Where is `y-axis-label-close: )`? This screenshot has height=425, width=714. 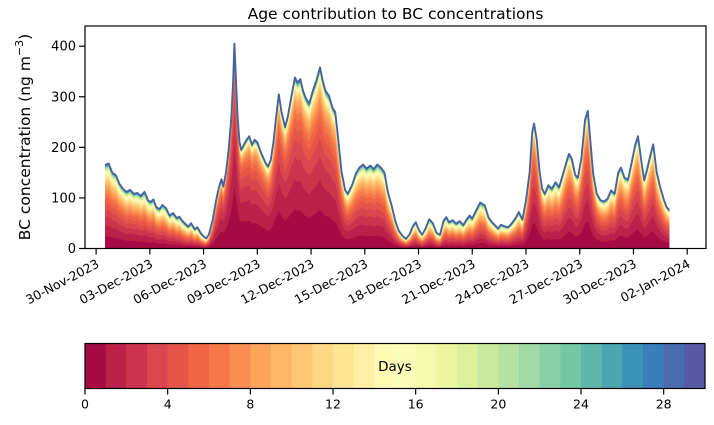
y-axis-label-close: ) is located at coordinates (25, 37).